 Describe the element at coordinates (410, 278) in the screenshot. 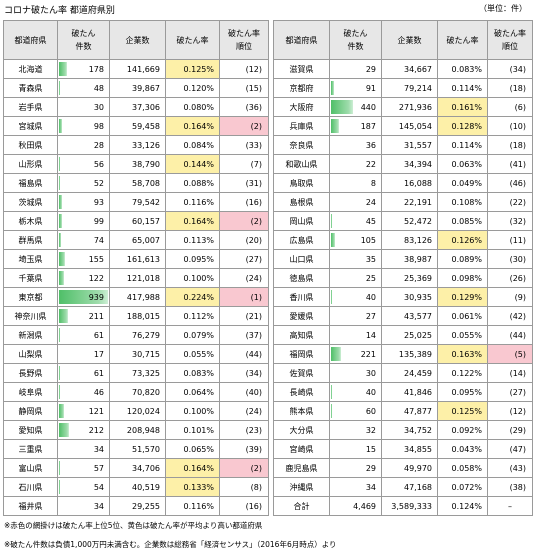

I see `enterprise-count: 25,369` at that location.